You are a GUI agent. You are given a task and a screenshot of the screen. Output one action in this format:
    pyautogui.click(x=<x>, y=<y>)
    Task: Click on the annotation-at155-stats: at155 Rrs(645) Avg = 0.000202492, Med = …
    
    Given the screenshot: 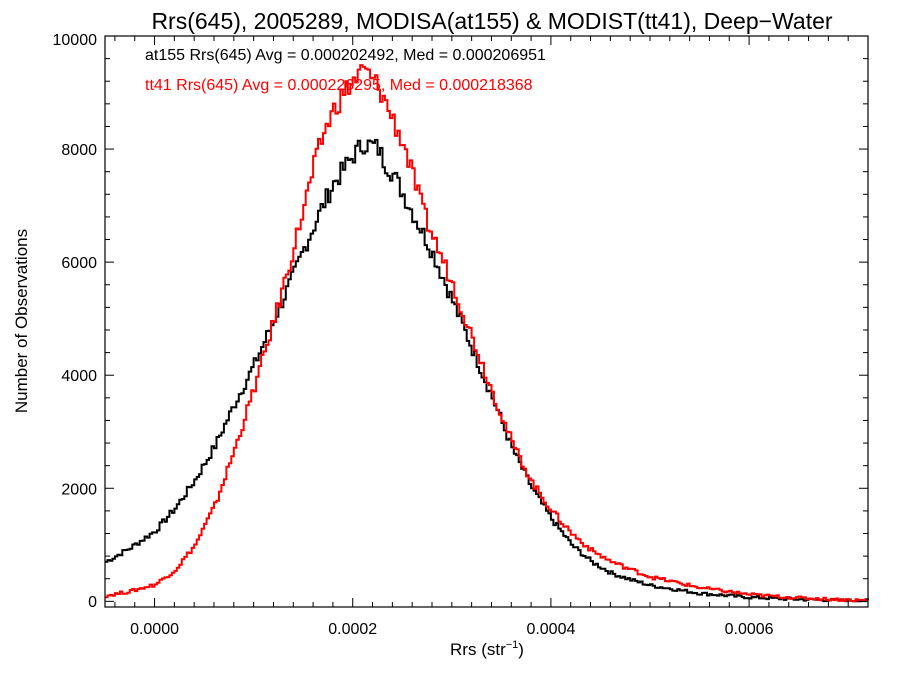 What is the action you would take?
    pyautogui.click(x=345, y=55)
    